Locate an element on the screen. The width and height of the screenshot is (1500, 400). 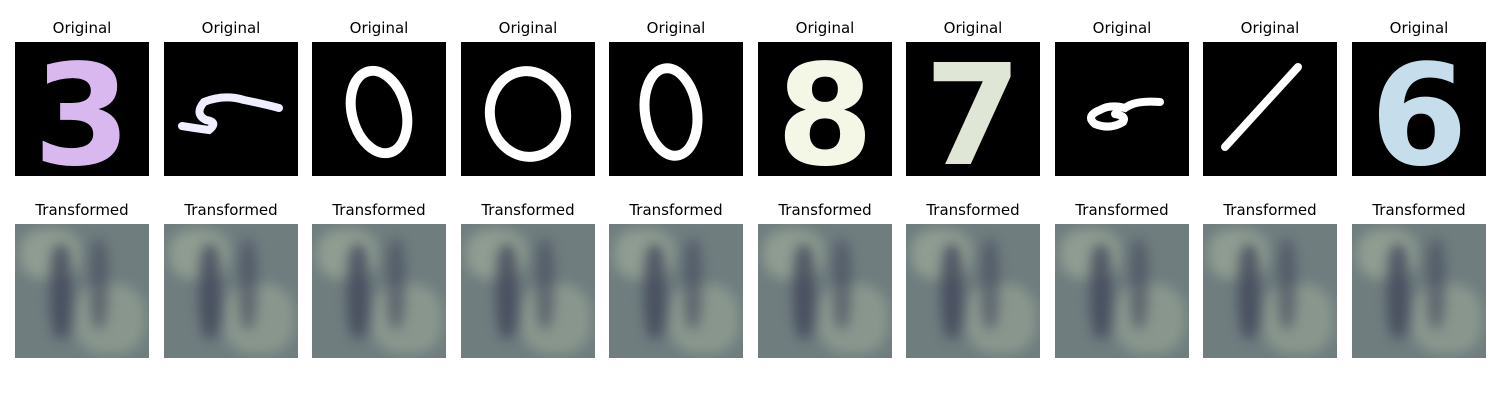
original-image: 3 is located at coordinates (82, 109).